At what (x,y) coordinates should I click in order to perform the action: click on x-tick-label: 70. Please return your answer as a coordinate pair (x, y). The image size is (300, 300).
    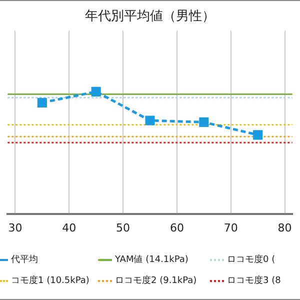
    Looking at the image, I should click on (231, 227).